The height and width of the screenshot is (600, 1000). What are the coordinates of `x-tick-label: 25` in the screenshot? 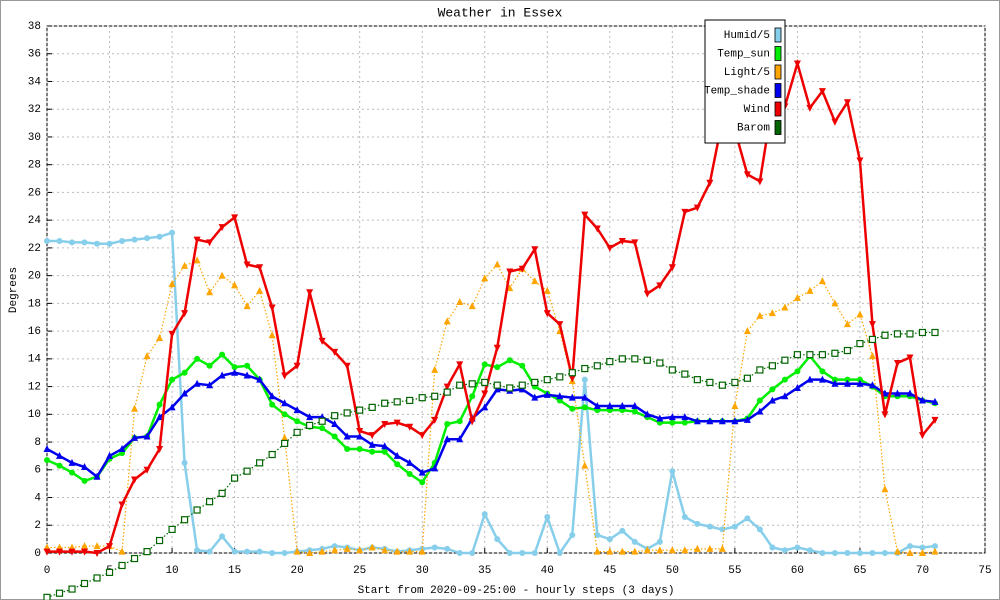 It's located at (359, 571).